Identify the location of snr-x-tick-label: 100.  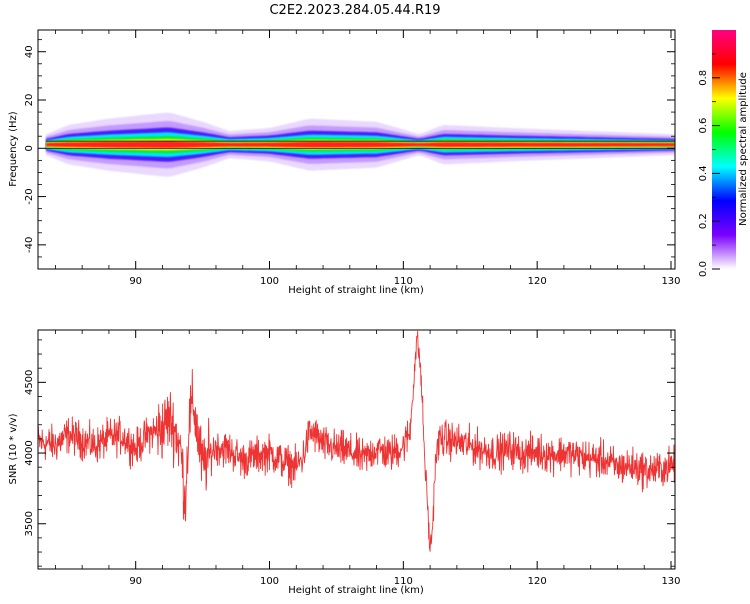
(269, 581).